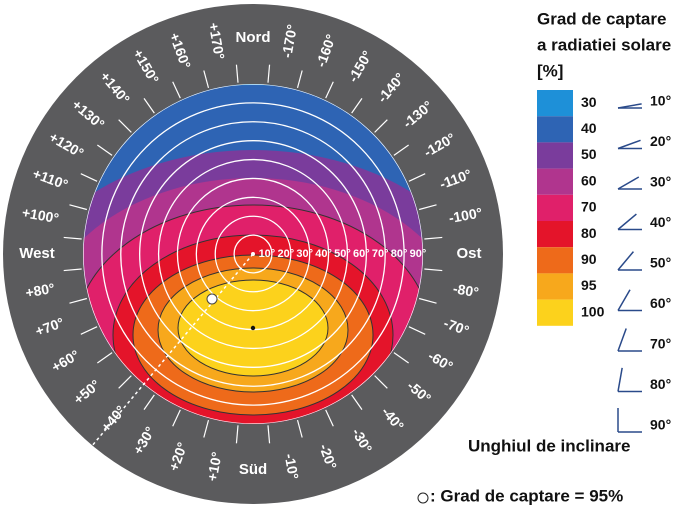 This screenshot has width=700, height=514. I want to click on tilt-circle, so click(253, 254).